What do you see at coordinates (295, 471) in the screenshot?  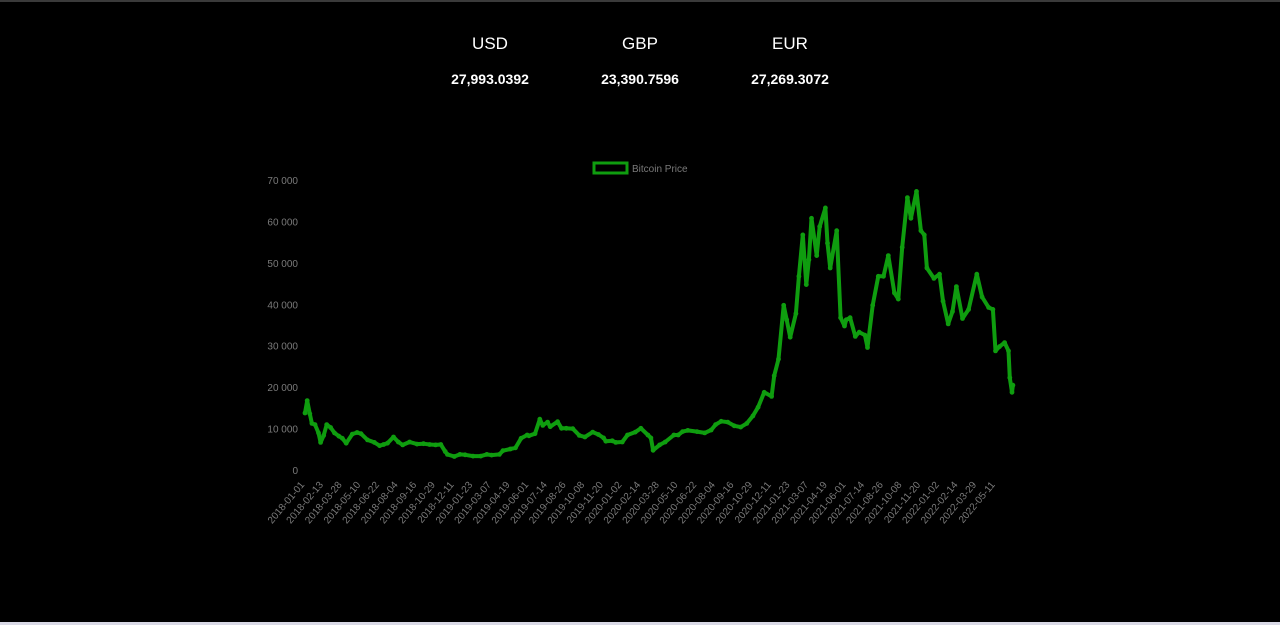 I see `y-tick-label: 0` at bounding box center [295, 471].